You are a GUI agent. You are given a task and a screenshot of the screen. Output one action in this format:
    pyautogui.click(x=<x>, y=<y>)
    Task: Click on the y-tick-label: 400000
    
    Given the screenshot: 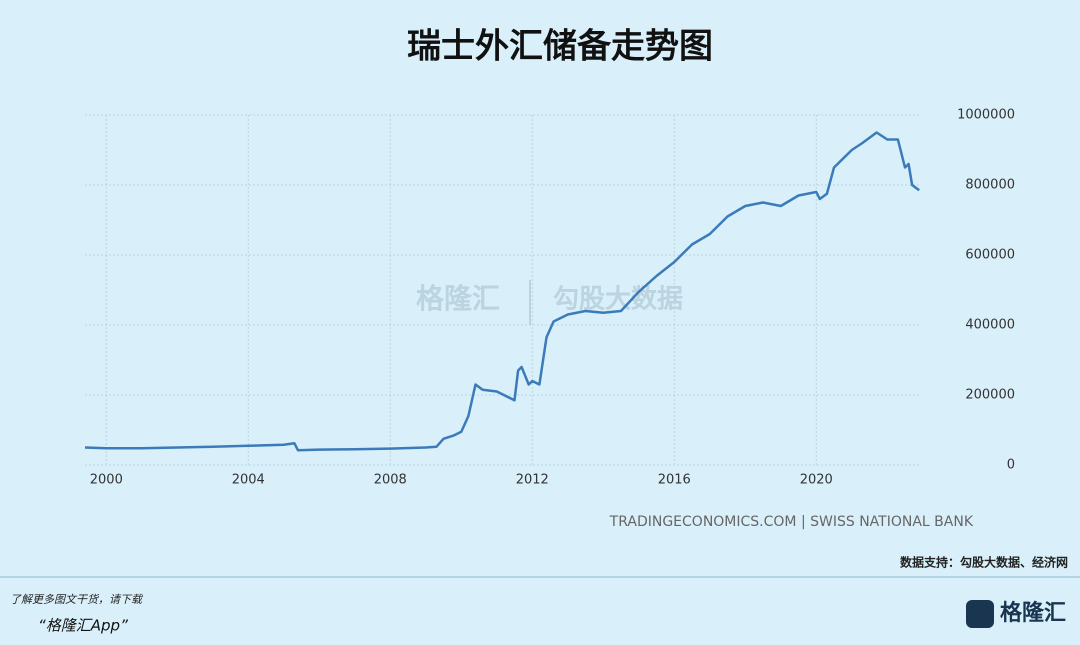 What is the action you would take?
    pyautogui.click(x=990, y=325)
    